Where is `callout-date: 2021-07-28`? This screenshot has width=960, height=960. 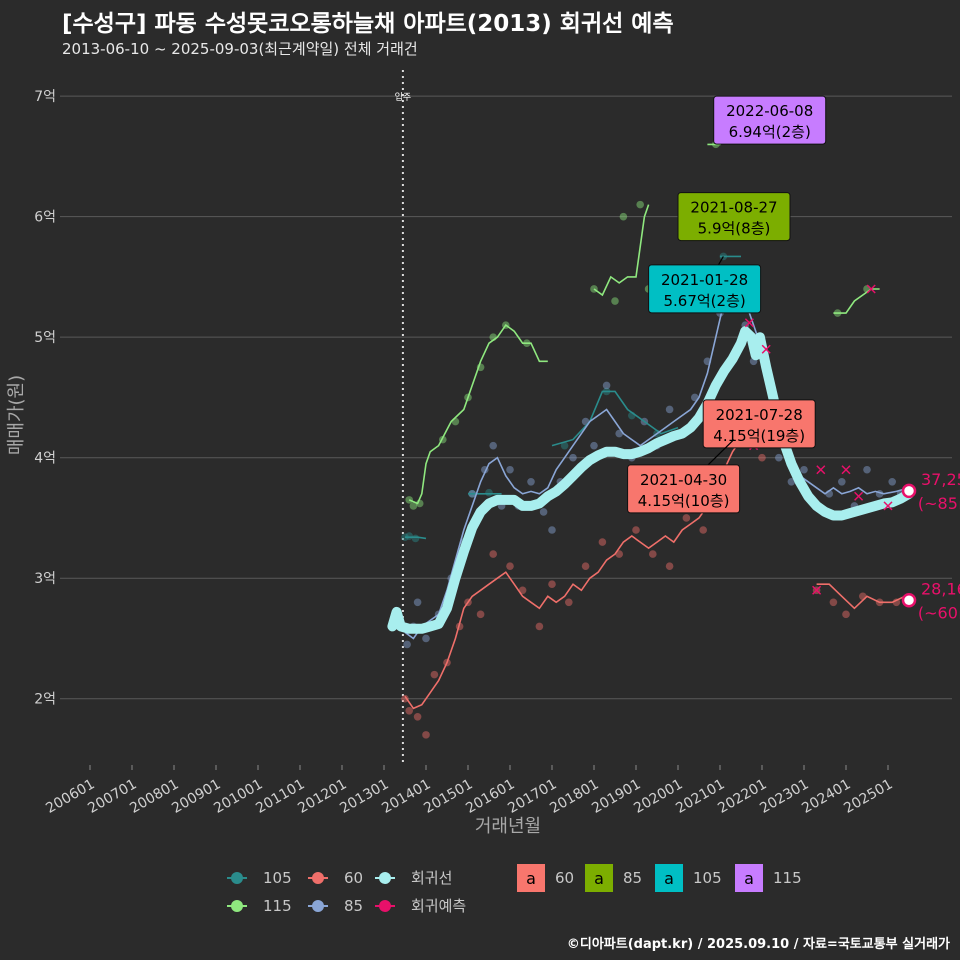 callout-date: 2021-07-28 is located at coordinates (759, 415).